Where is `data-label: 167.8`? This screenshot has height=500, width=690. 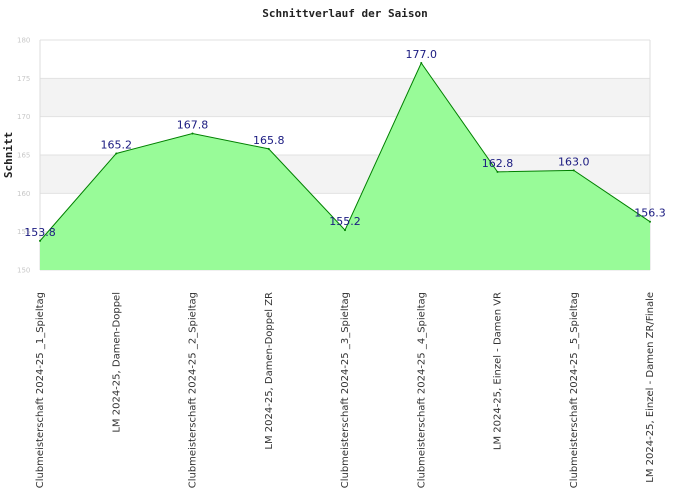 data-label: 167.8 is located at coordinates (193, 125).